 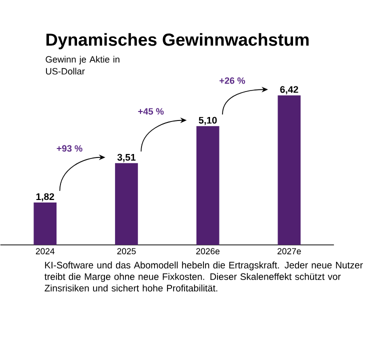 What do you see at coordinates (45, 197) in the screenshot?
I see `data-label: 1,82` at bounding box center [45, 197].